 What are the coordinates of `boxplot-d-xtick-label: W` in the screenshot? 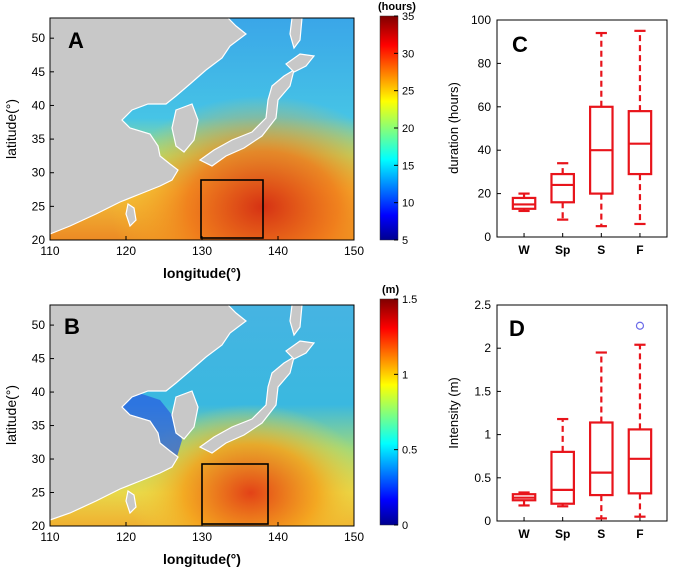 It's located at (524, 534).